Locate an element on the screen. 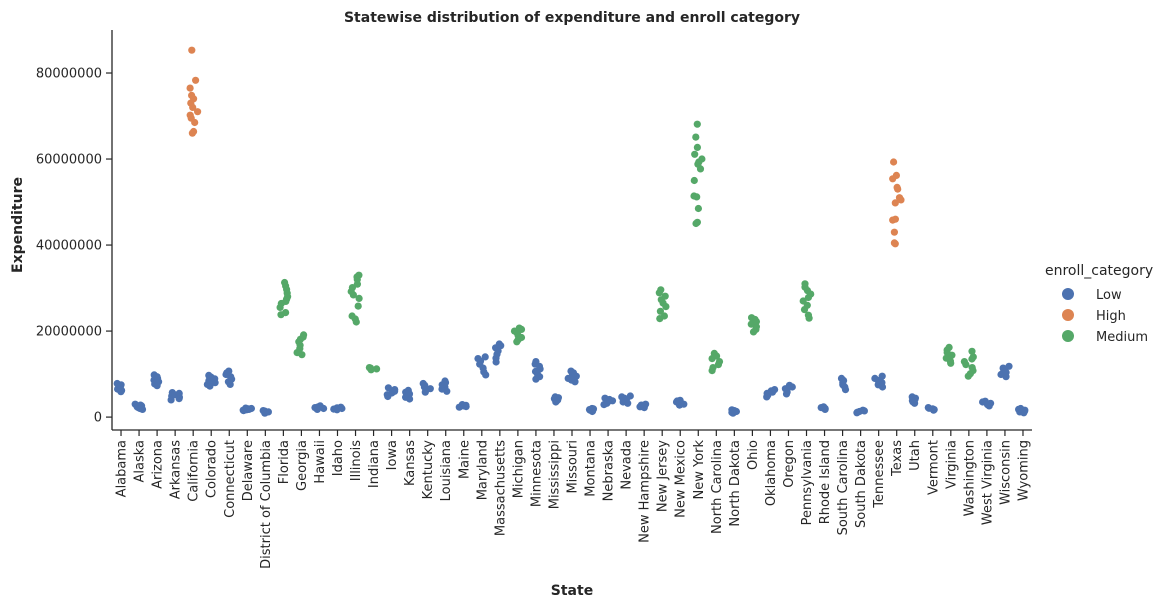 Image resolution: width=1172 pixels, height=607 pixels. x-tick-label: Hawaii is located at coordinates (320, 462).